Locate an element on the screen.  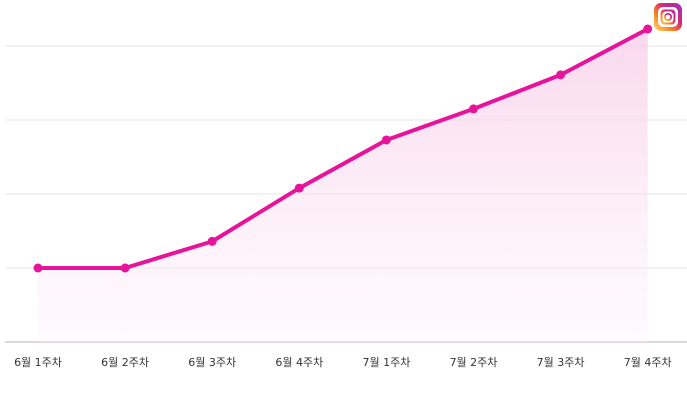
x-tick-label: 7월 1주차 is located at coordinates (386, 362).